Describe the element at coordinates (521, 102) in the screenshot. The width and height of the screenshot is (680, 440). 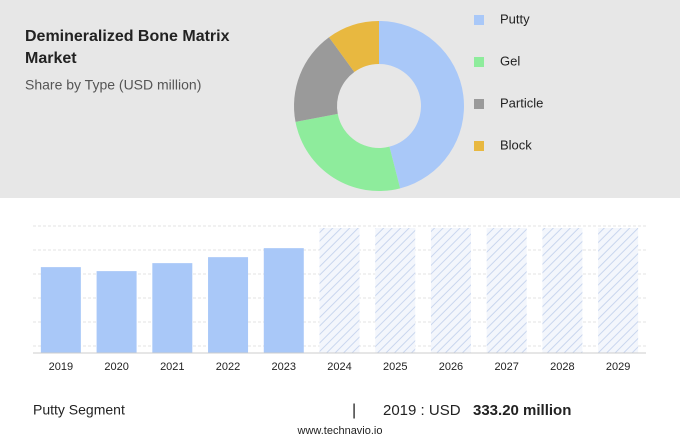
I see `legend-label: Particle` at that location.